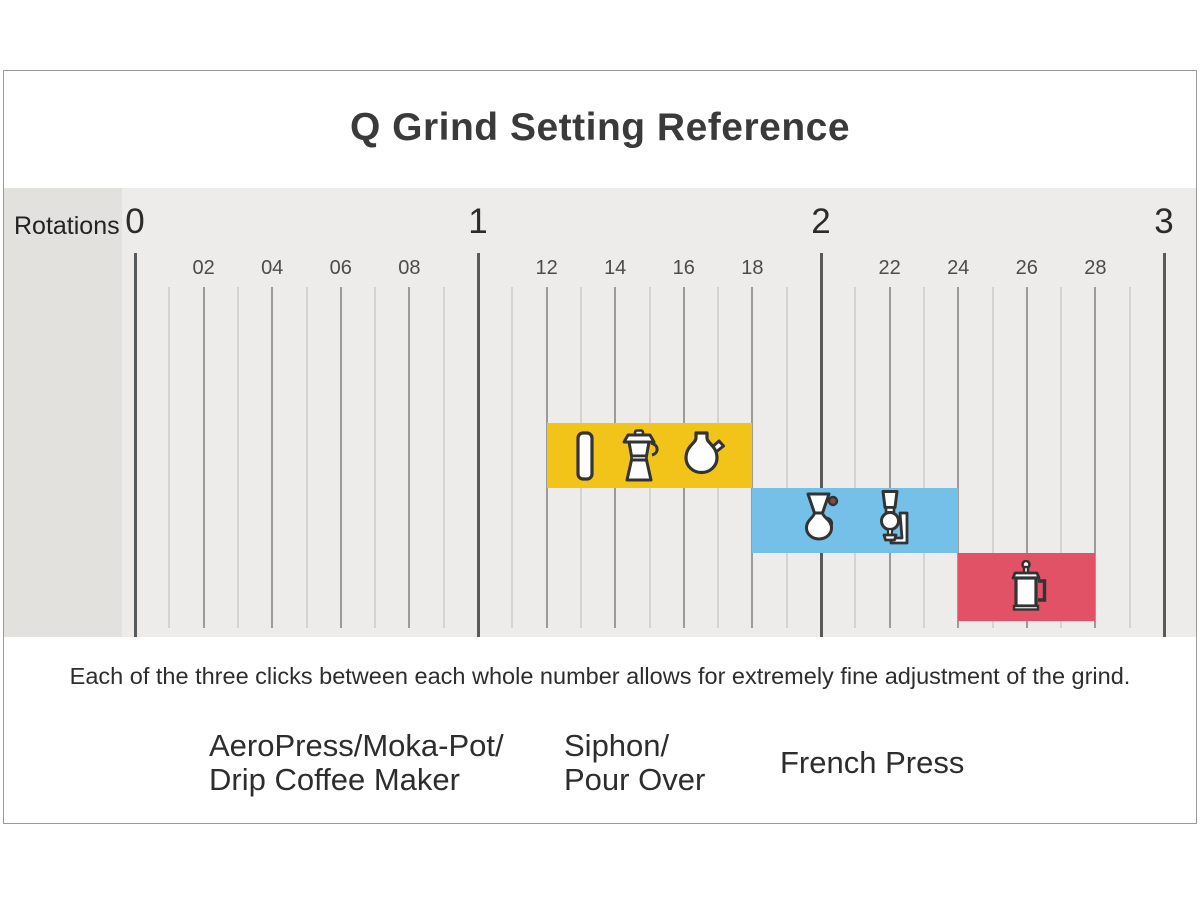 The height and width of the screenshot is (900, 1200). I want to click on legend-label: Siphon/ Pour Over, so click(635, 762).